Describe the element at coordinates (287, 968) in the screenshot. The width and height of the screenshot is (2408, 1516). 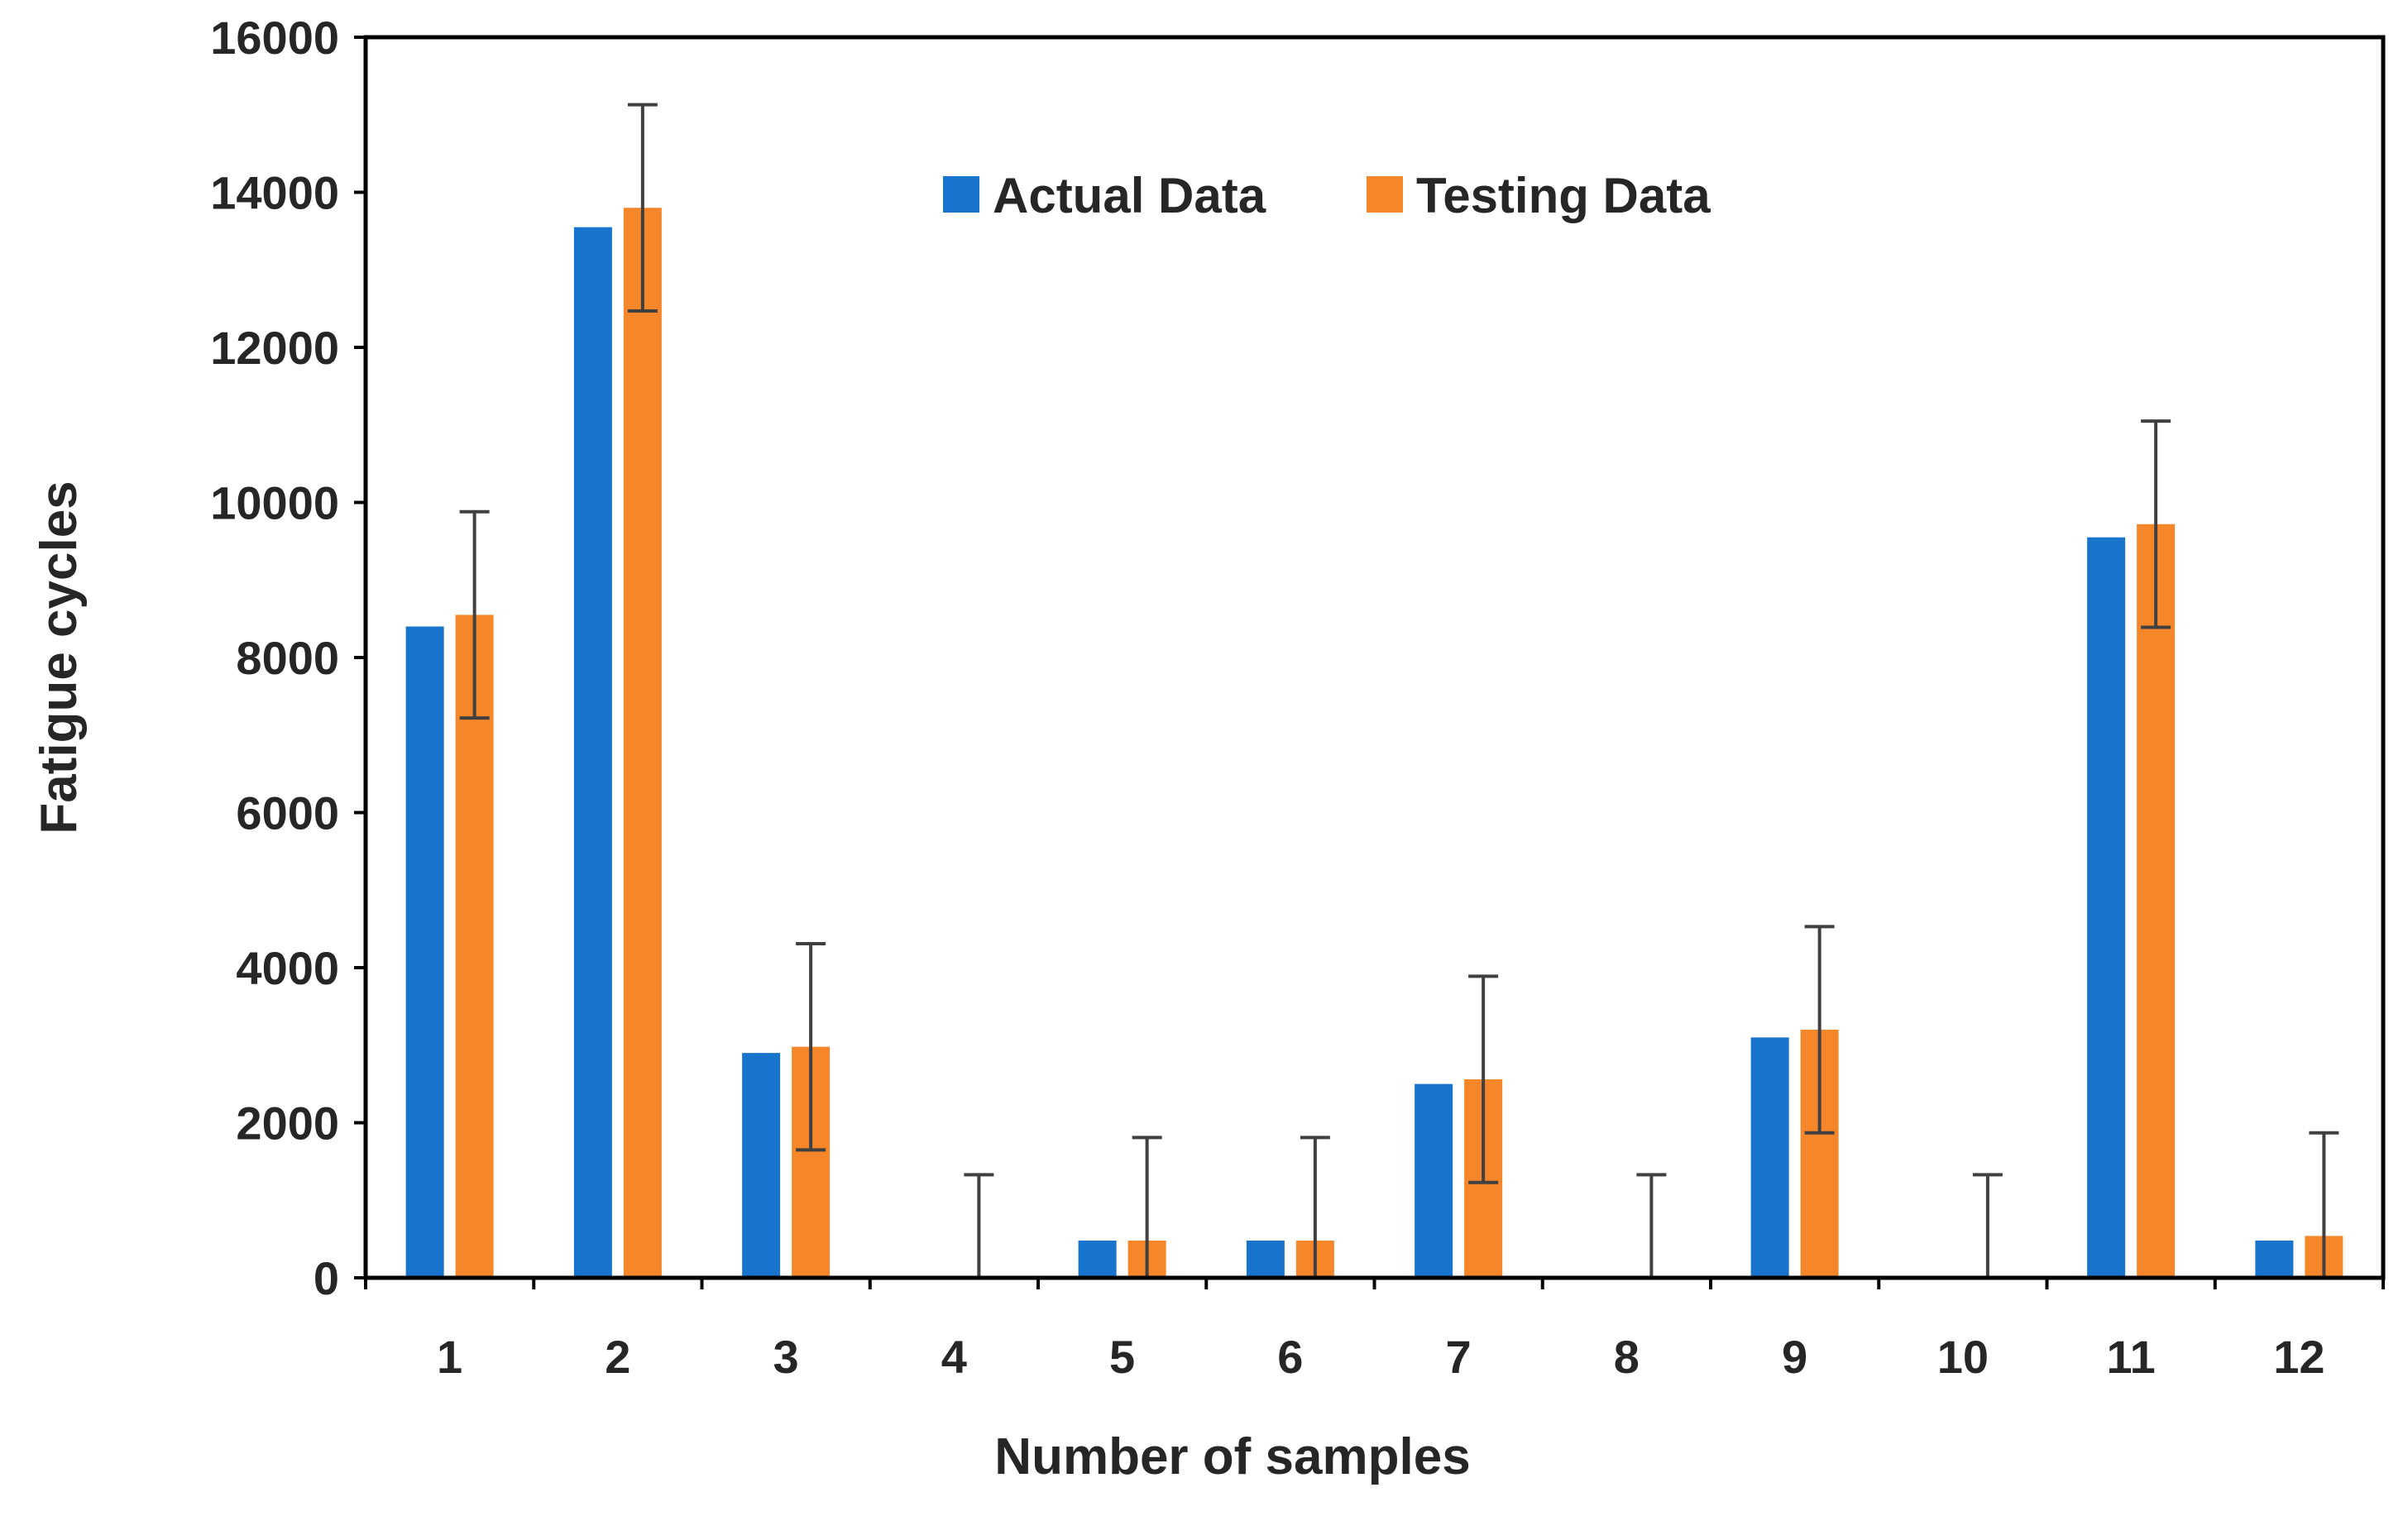
I see `y-tick-label: 4000` at that location.